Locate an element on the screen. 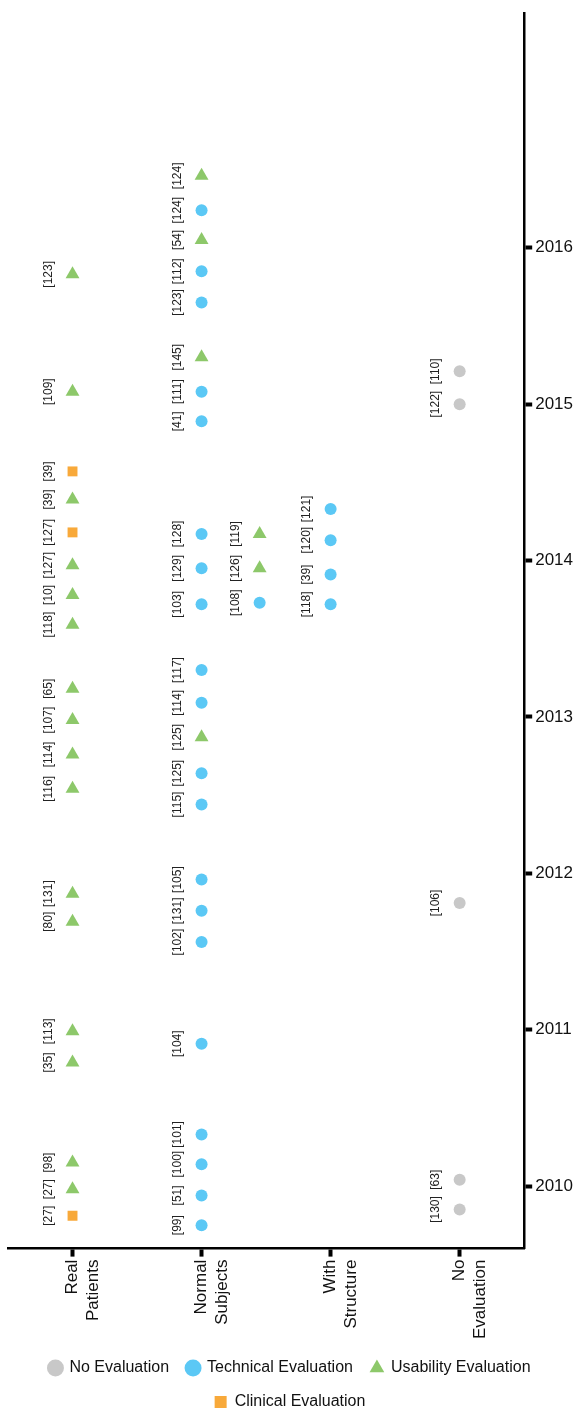  annotation: [35] is located at coordinates (47, 1062).